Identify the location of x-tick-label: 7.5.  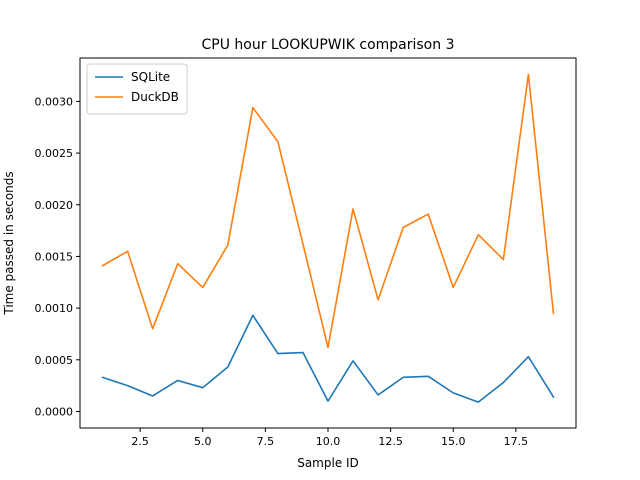
(266, 441).